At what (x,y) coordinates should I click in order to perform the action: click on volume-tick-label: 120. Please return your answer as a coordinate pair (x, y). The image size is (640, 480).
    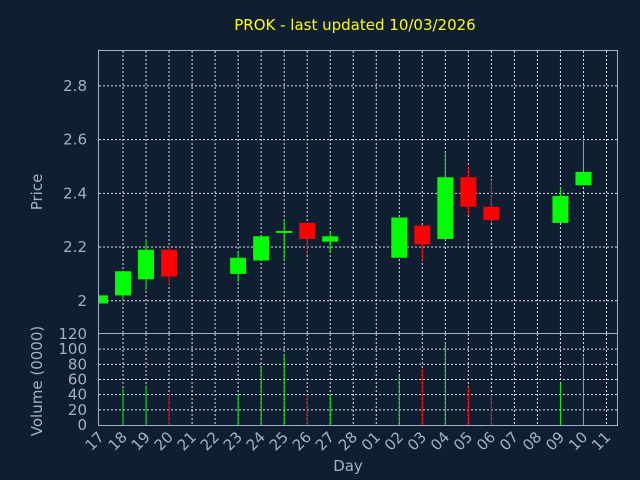
    Looking at the image, I should click on (72, 334).